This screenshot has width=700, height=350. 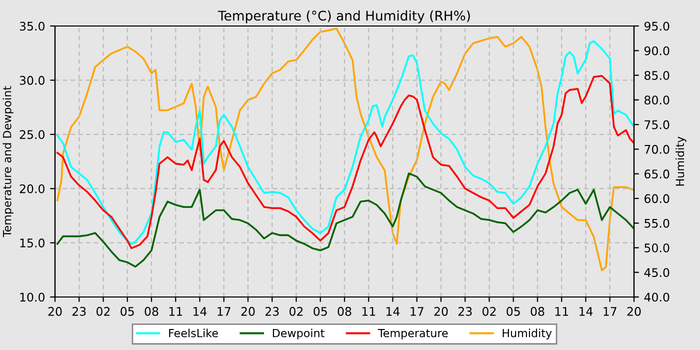 I want to click on y2-tick-label: 45.0, so click(x=657, y=273).